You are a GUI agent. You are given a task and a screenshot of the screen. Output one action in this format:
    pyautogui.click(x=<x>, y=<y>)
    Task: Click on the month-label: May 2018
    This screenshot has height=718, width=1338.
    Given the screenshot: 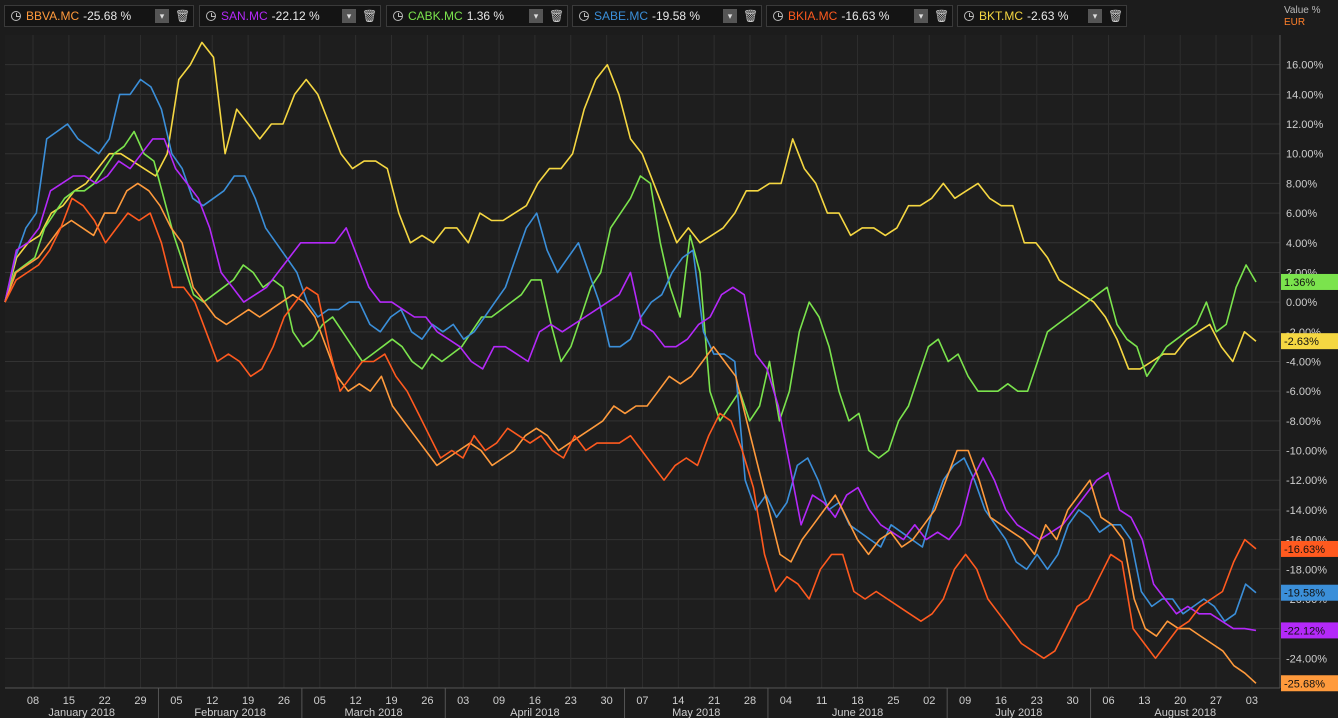 What is the action you would take?
    pyautogui.click(x=696, y=712)
    